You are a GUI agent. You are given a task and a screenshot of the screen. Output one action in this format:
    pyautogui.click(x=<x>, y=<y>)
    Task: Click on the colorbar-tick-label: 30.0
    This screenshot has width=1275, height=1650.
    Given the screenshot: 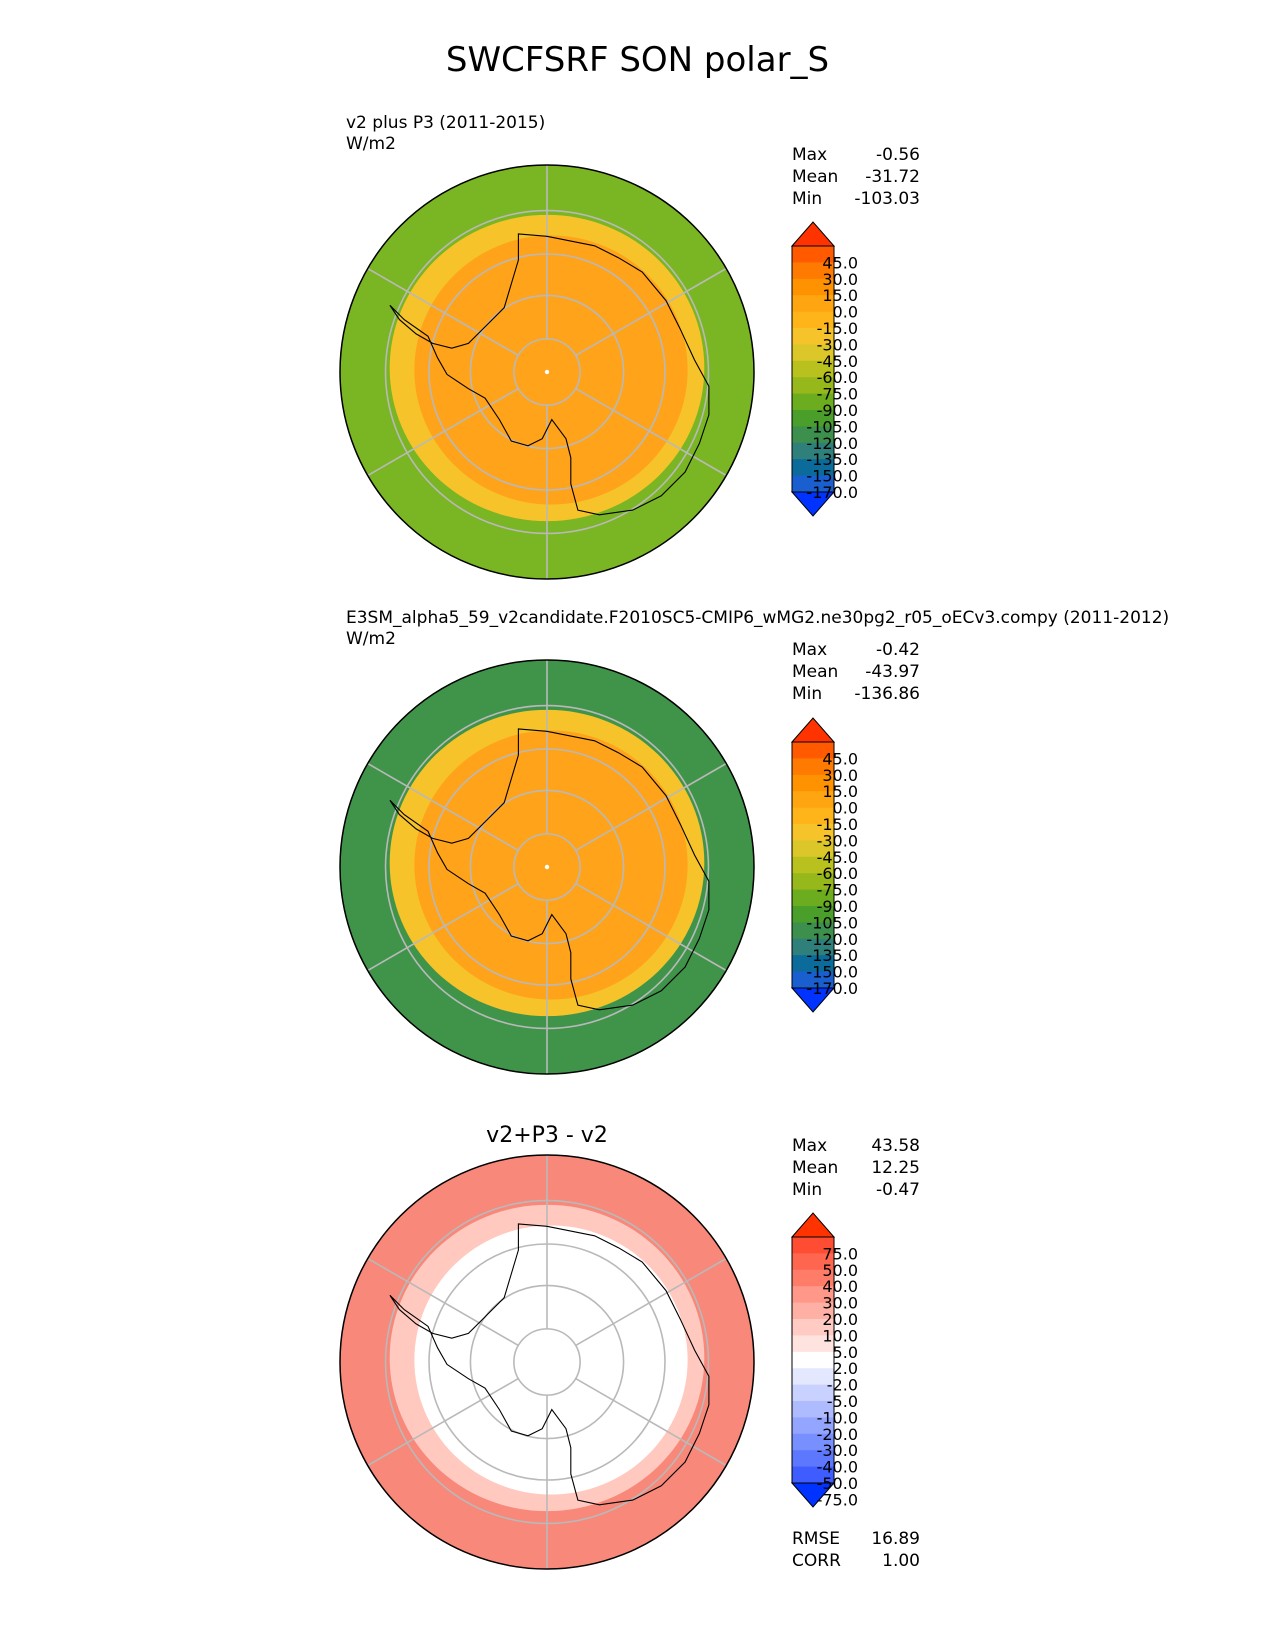 What is the action you would take?
    pyautogui.click(x=840, y=775)
    